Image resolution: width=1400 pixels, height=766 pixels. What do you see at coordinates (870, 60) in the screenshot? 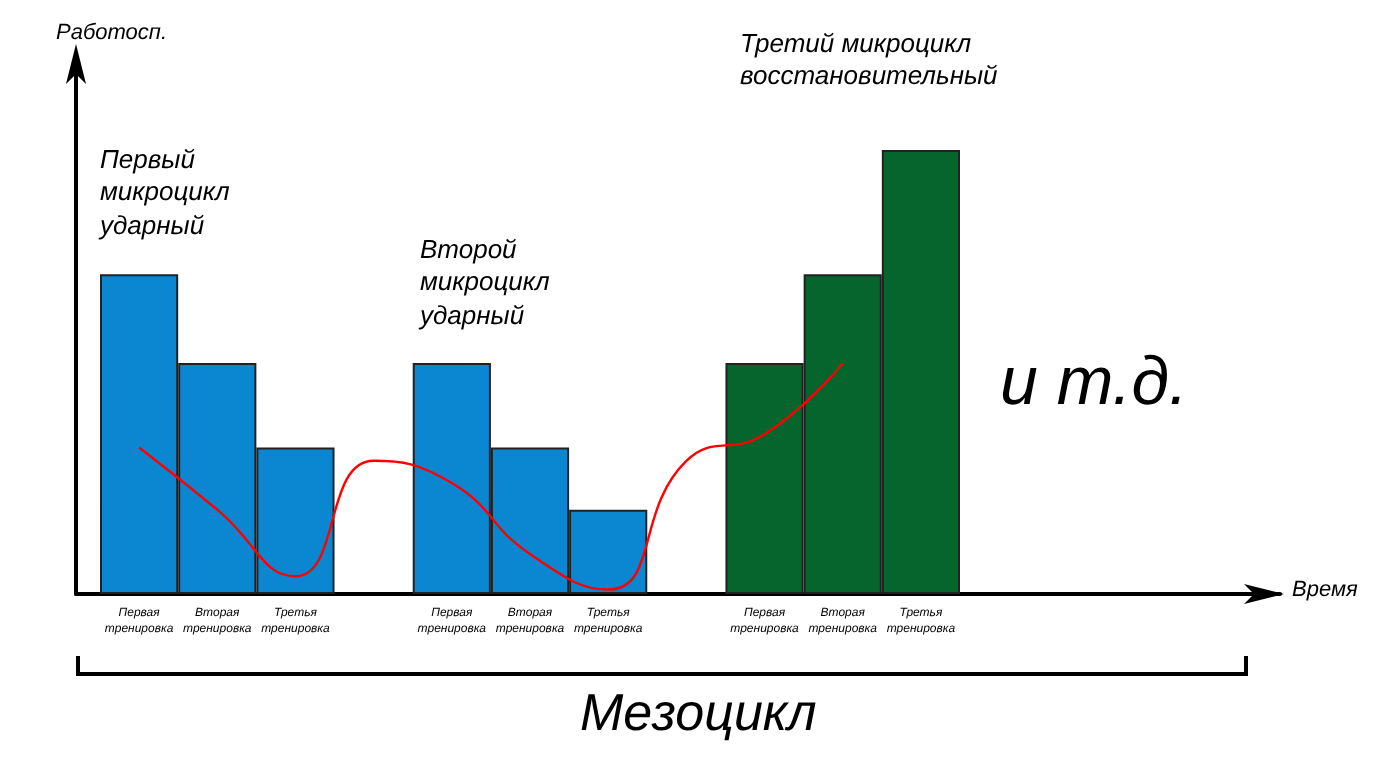
I see `text: Третий микроцикл восстановительный` at bounding box center [870, 60].